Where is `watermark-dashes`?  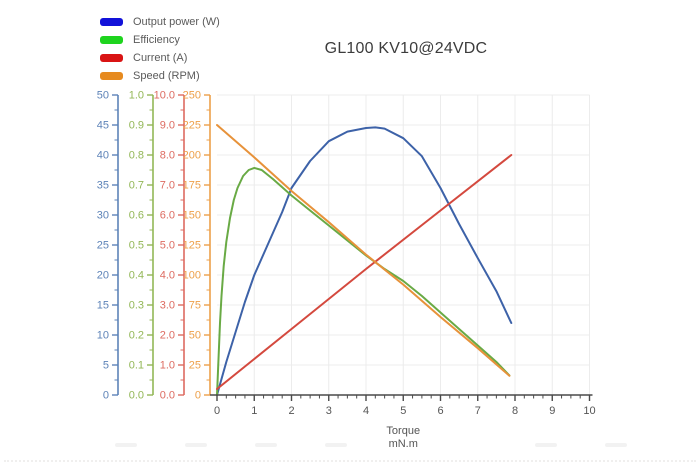 watermark-dashes is located at coordinates (350, 445).